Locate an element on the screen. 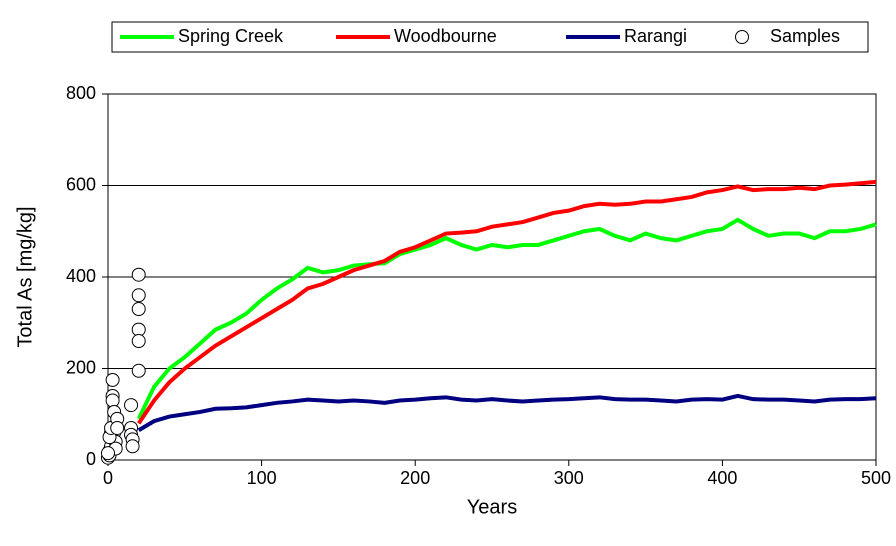 The height and width of the screenshot is (546, 896). x-tick-label: 300 is located at coordinates (569, 478).